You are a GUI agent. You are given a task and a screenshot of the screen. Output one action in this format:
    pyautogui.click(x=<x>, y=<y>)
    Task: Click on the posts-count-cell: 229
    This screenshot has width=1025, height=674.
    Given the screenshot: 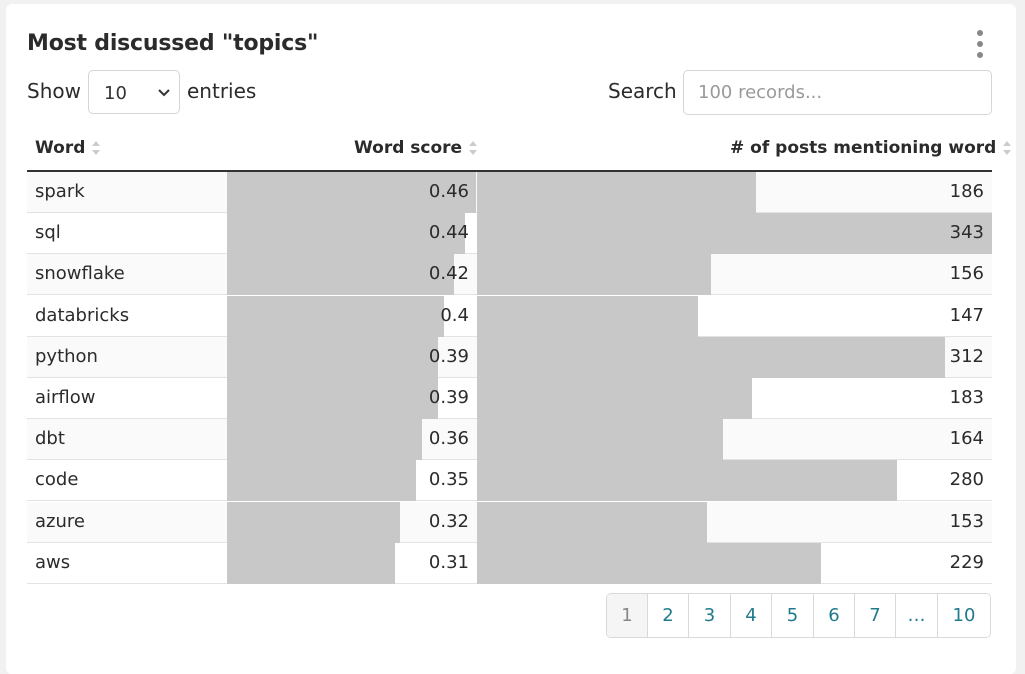 What is the action you would take?
    pyautogui.click(x=966, y=562)
    